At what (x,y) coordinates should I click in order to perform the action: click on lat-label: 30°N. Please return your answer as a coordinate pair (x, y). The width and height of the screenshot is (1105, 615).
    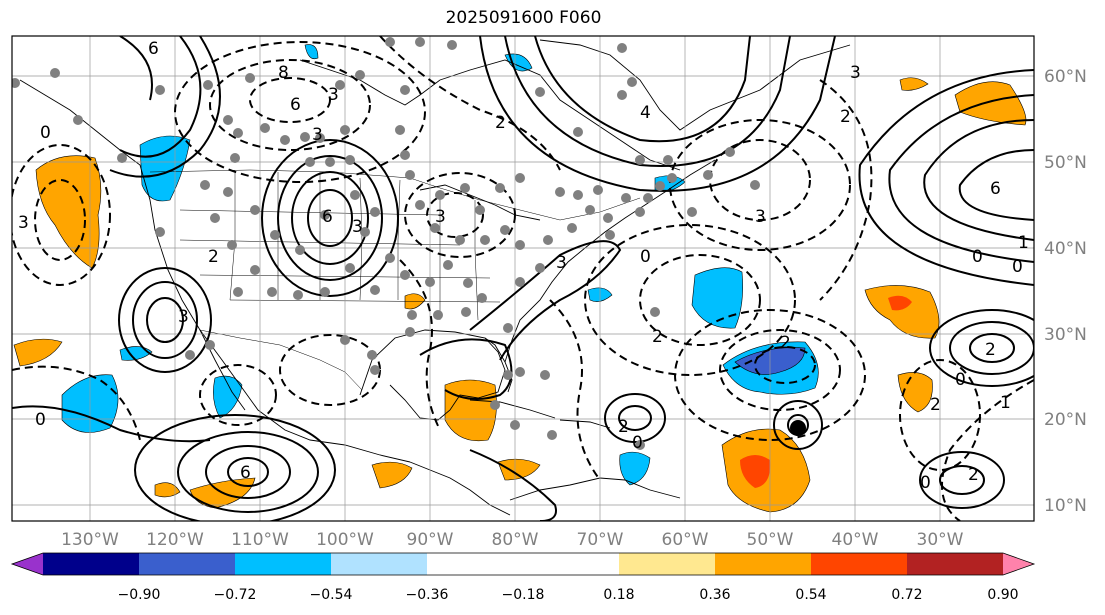
    Looking at the image, I should click on (1065, 335).